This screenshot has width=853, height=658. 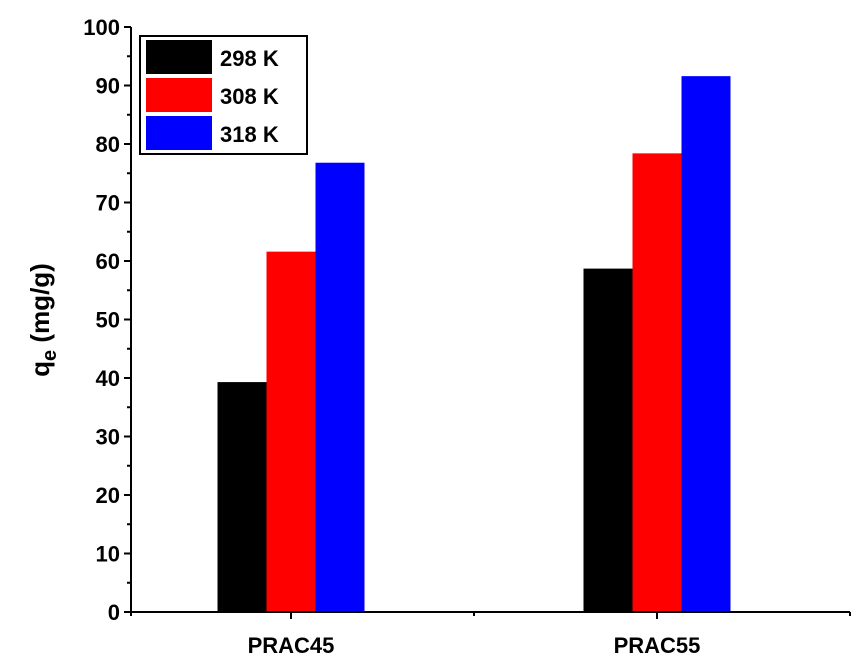 I want to click on x-tick-label: PRAC55, so click(x=657, y=645).